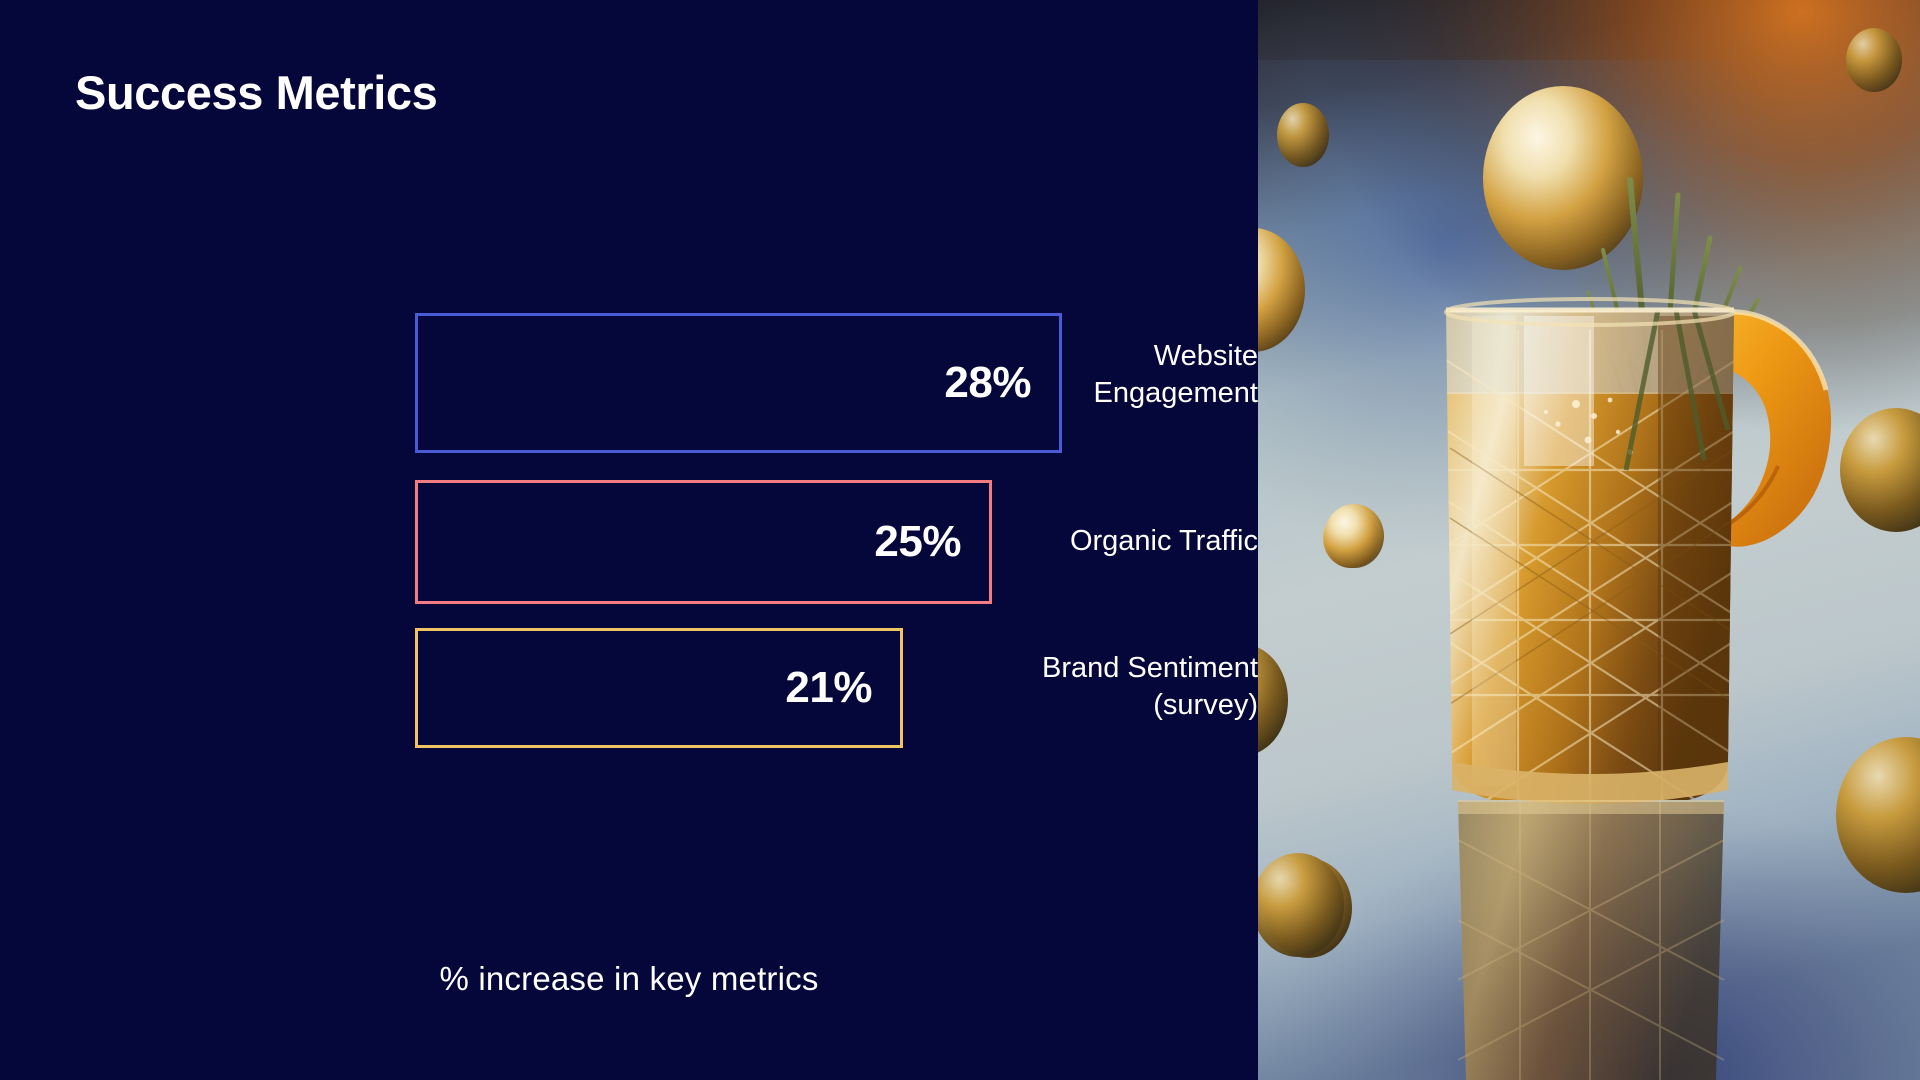 The width and height of the screenshot is (1920, 1080). What do you see at coordinates (1149, 668) in the screenshot?
I see `bar-category-label-text: Brand Sentiment` at bounding box center [1149, 668].